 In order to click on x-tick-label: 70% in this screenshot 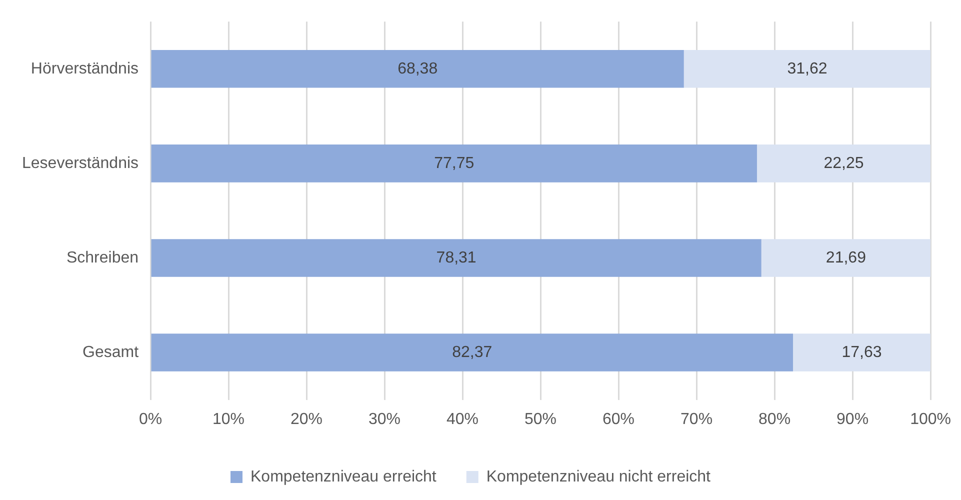, I will do `click(696, 419)`.